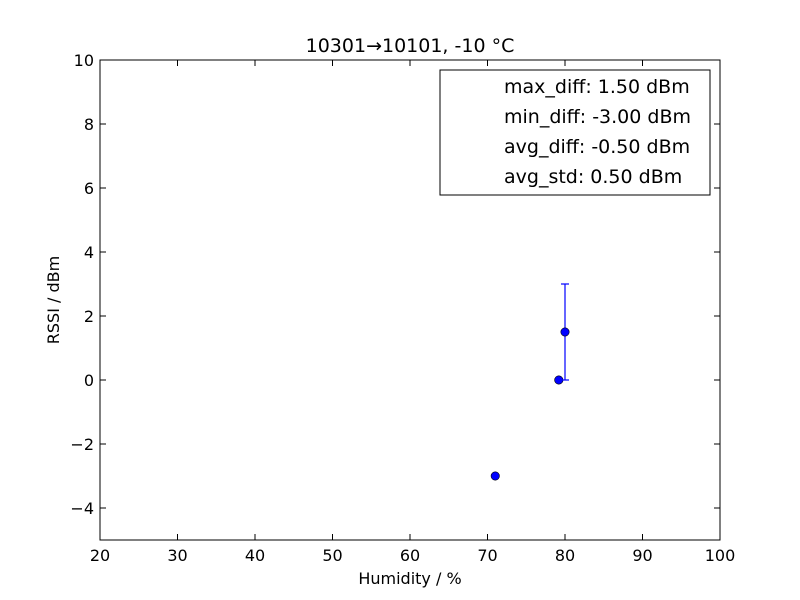 The height and width of the screenshot is (600, 800). I want to click on legend-entry: min_diff: -3.00 dBm, so click(597, 117).